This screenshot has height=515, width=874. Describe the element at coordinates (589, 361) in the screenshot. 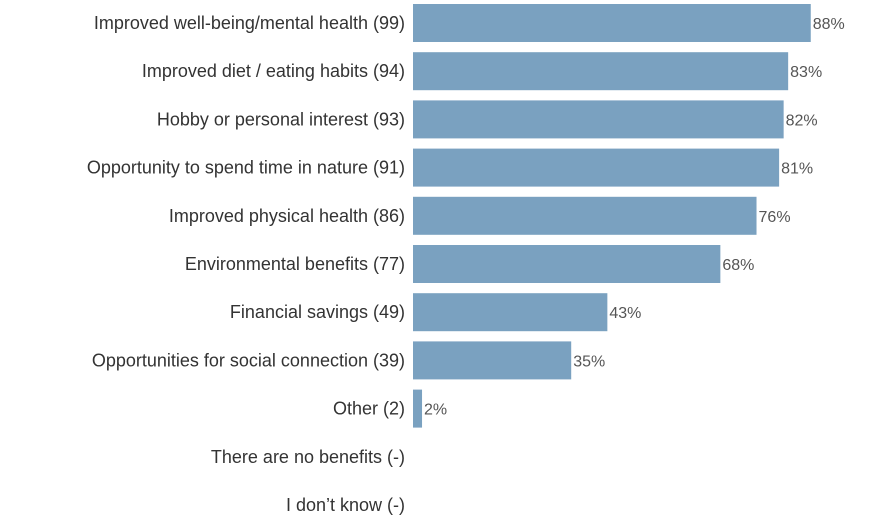

I see `value-label: 35%` at that location.